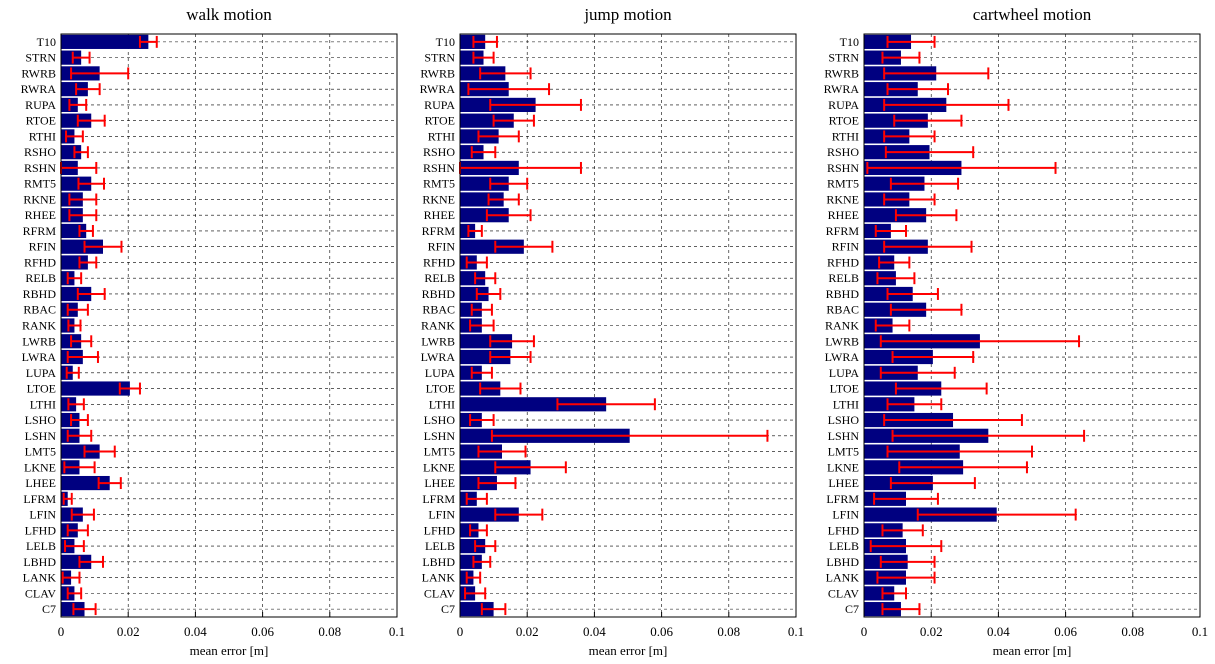 The image size is (1215, 664). Describe the element at coordinates (86, 231) in the screenshot. I see `error-bar-rfrm` at that location.